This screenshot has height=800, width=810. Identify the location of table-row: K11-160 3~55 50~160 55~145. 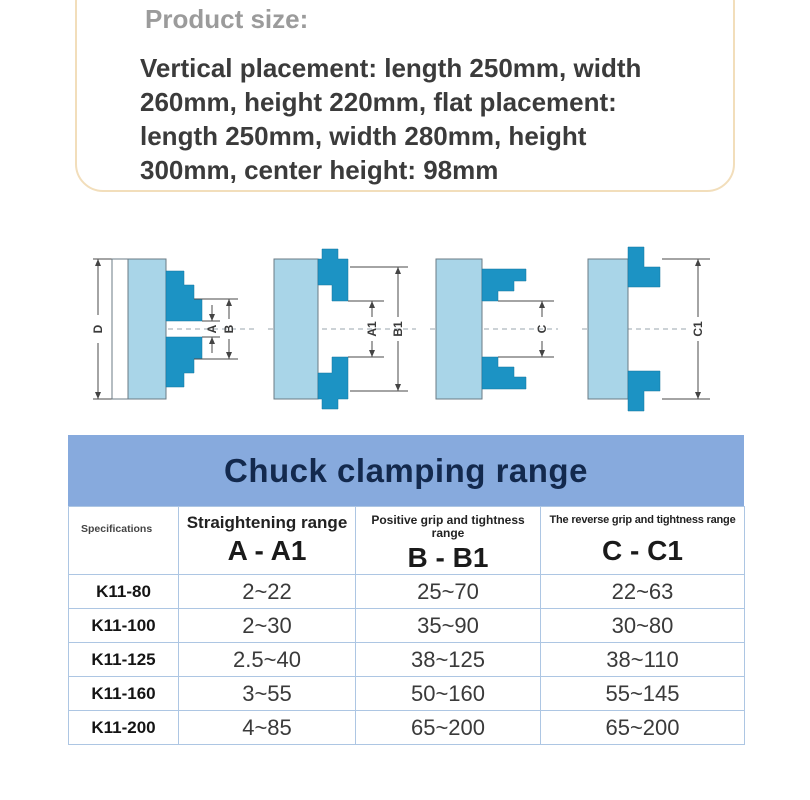
(406, 694).